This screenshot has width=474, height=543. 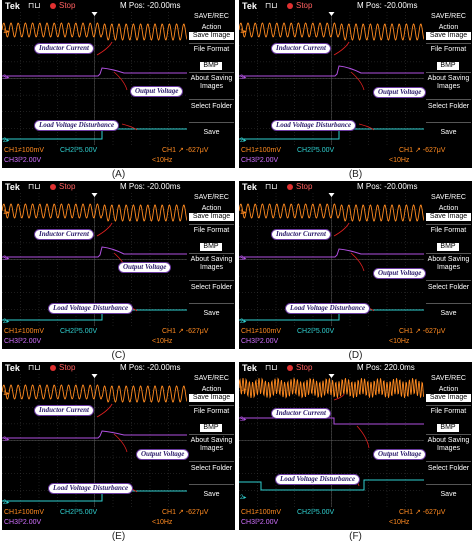 What do you see at coordinates (355, 174) in the screenshot?
I see `panel-caption: (B)` at bounding box center [355, 174].